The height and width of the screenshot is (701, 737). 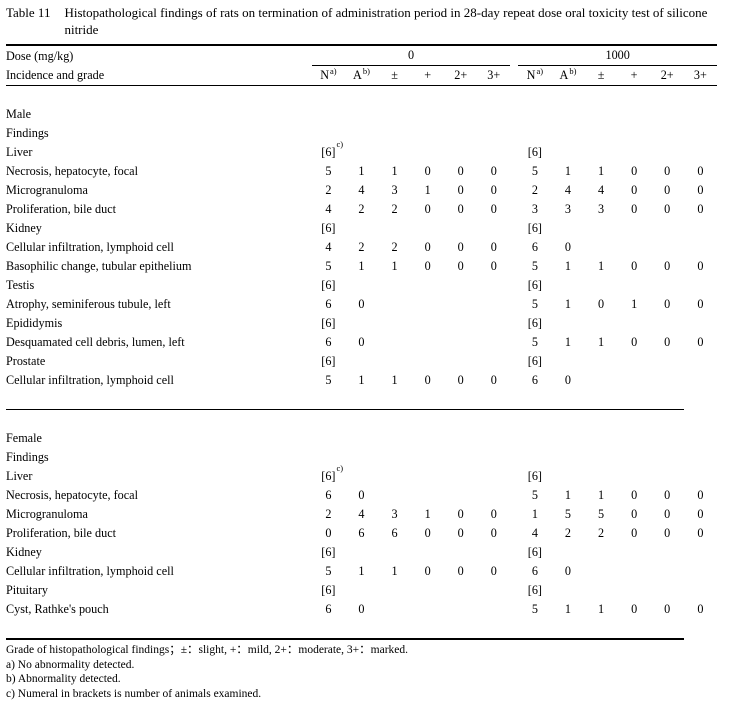 What do you see at coordinates (394, 571) in the screenshot?
I see `value-dose0-2: 1` at bounding box center [394, 571].